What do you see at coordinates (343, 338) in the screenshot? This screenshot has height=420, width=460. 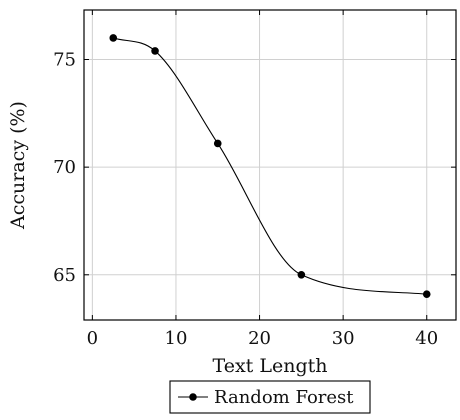 I see `x-tick-label: 30` at bounding box center [343, 338].